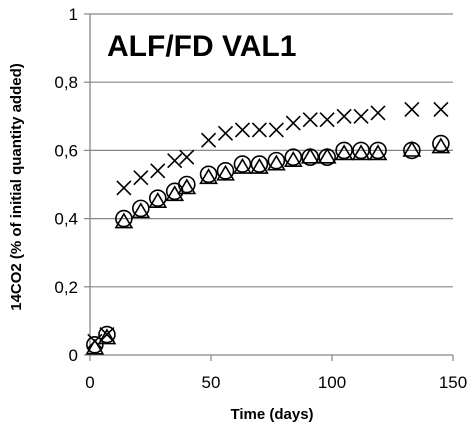 This screenshot has width=472, height=432. I want to click on x-tick-label: 150, so click(453, 382).